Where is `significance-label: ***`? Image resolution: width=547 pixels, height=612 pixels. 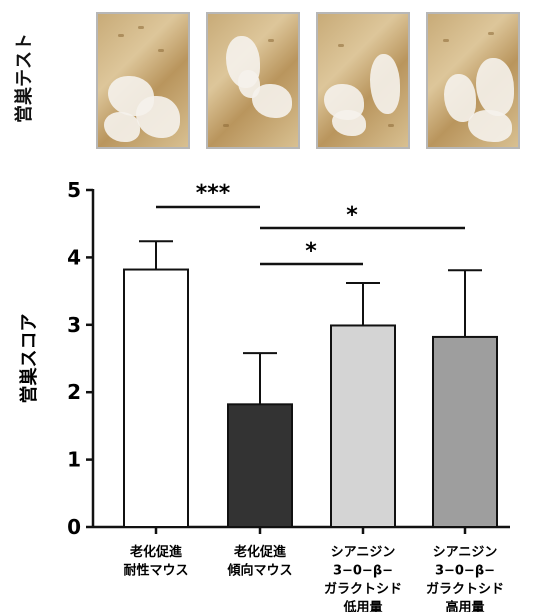
significance-label: *** is located at coordinates (213, 193).